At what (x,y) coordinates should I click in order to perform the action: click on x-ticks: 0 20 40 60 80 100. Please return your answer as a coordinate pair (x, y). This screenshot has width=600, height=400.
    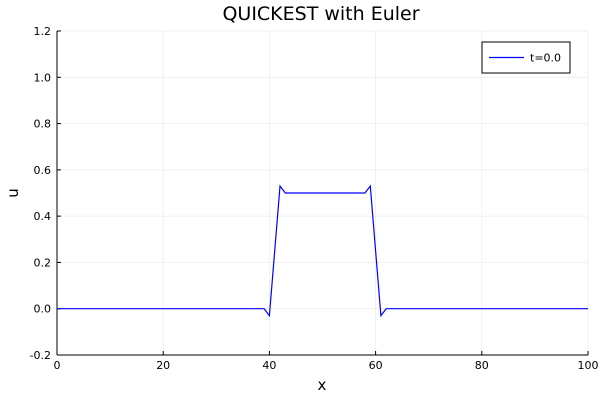
    Looking at the image, I should click on (326, 361).